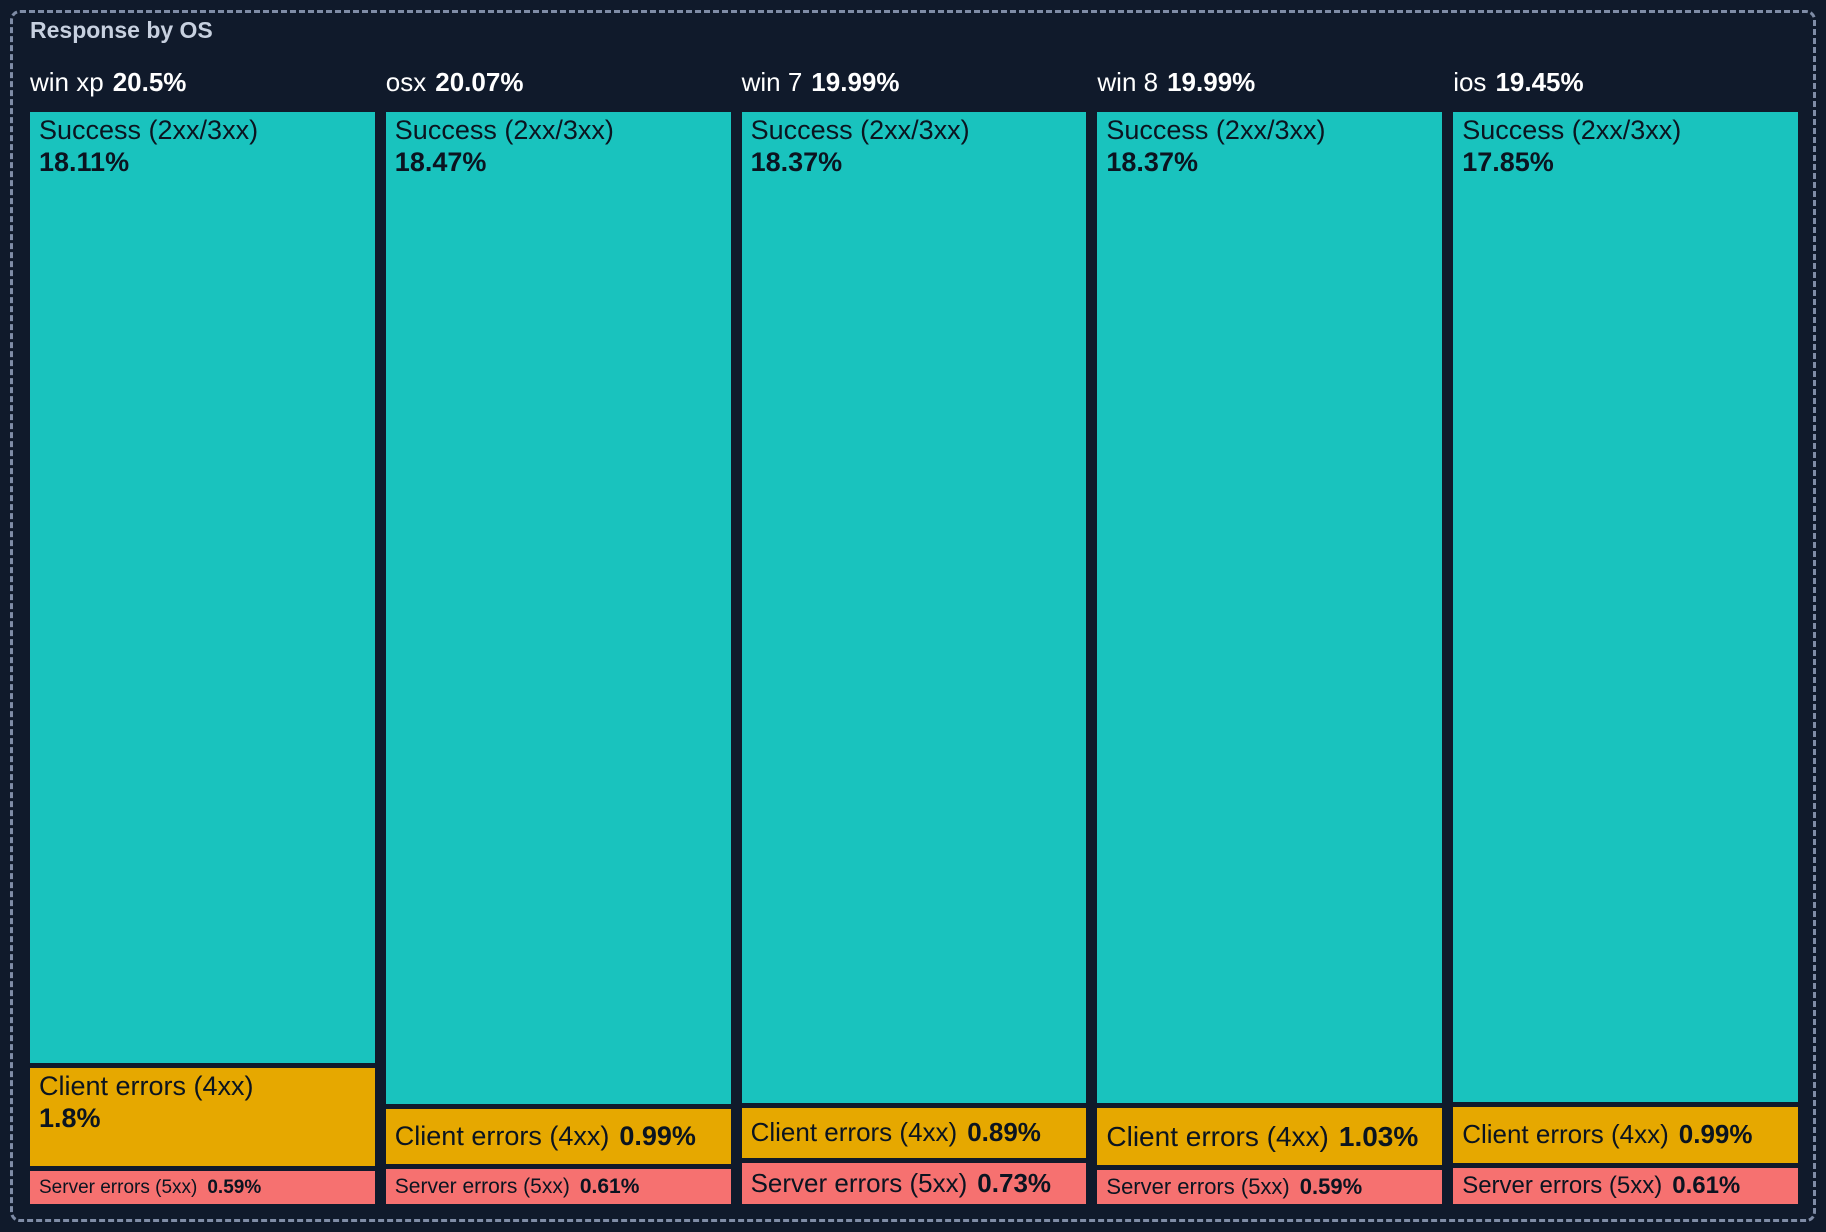 The width and height of the screenshot is (1826, 1232). What do you see at coordinates (202, 82) in the screenshot?
I see `column-header: win xp 20.5%` at bounding box center [202, 82].